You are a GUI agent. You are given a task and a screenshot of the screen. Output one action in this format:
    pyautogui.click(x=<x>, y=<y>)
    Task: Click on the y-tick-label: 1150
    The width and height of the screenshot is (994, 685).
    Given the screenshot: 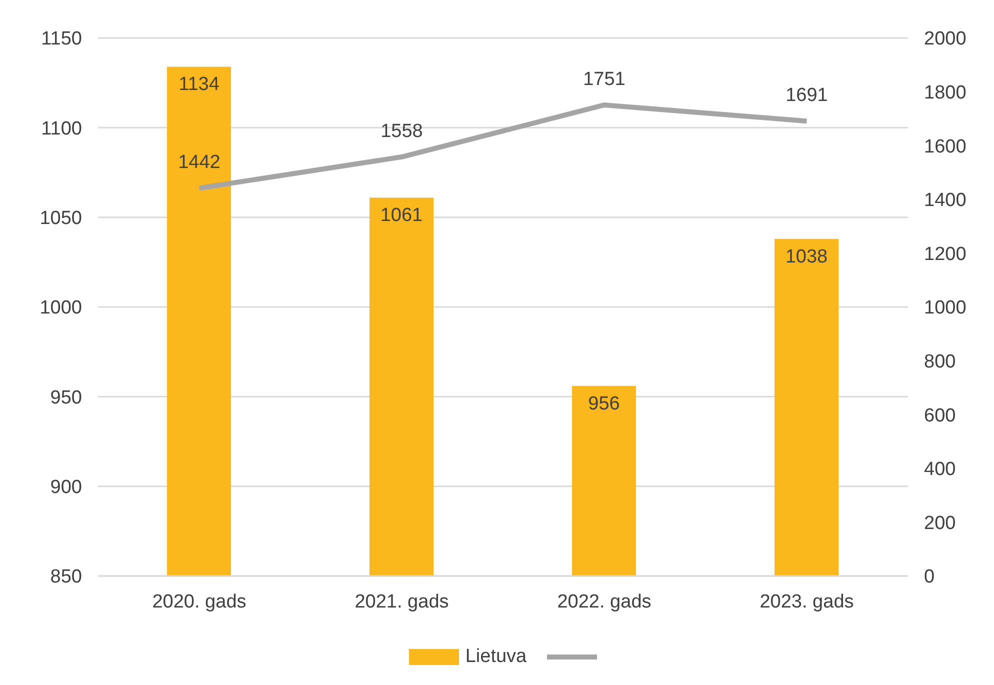 What is the action you would take?
    pyautogui.click(x=61, y=39)
    